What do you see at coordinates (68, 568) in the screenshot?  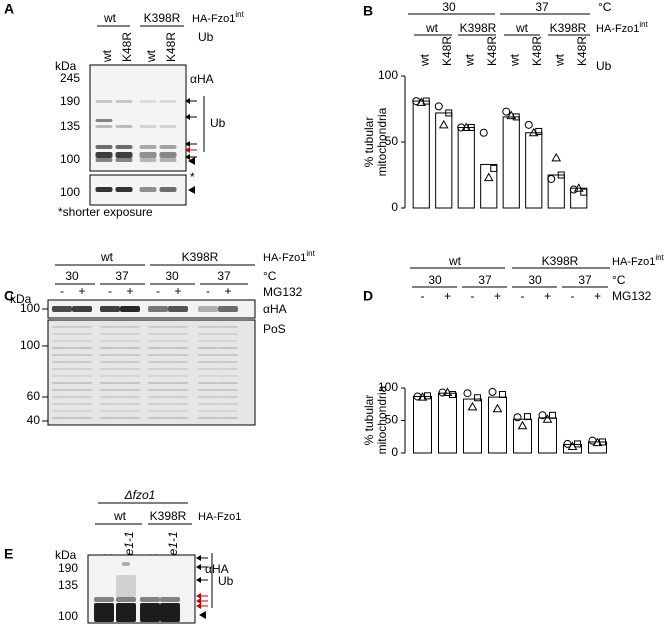 I see `label: 190` at bounding box center [68, 568].